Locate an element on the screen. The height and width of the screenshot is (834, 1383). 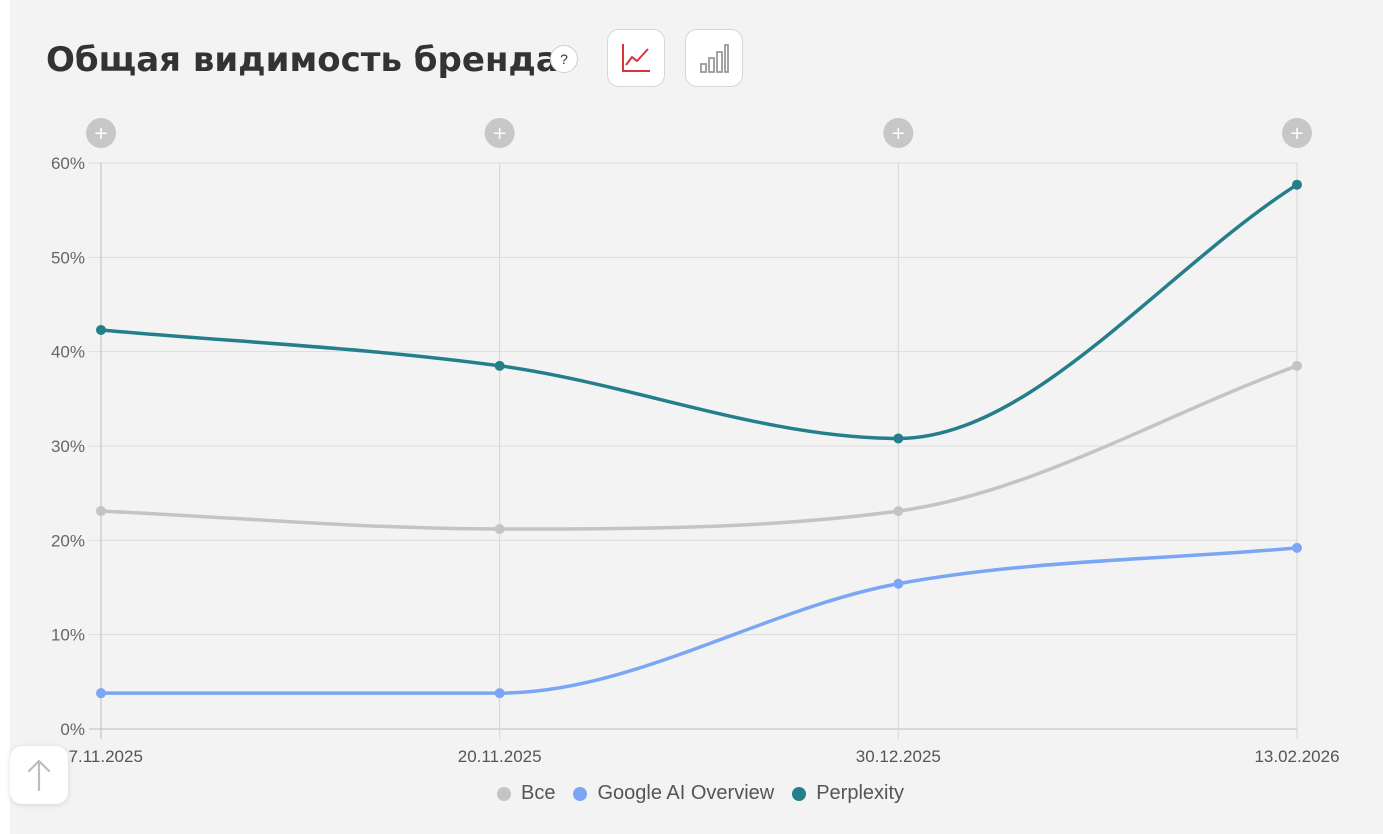
line-view-button is located at coordinates (636, 58).